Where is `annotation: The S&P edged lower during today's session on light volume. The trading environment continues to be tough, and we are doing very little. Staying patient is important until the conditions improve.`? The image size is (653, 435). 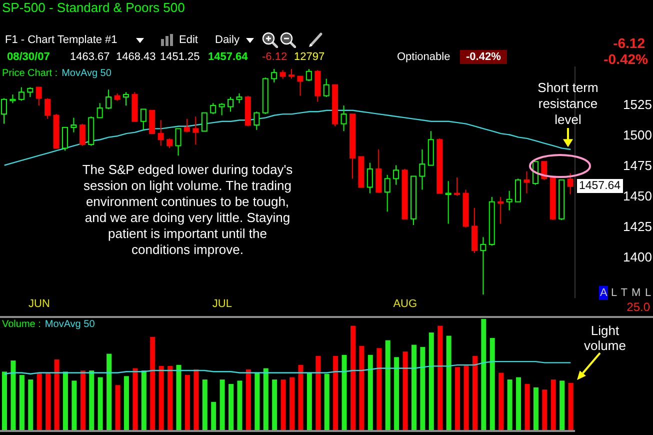 annotation: The S&P edged lower during today's session on light volume. The trading environment continues to be tough, and we are doing very little. Staying patient is important until the conditions improve. is located at coordinates (187, 210).